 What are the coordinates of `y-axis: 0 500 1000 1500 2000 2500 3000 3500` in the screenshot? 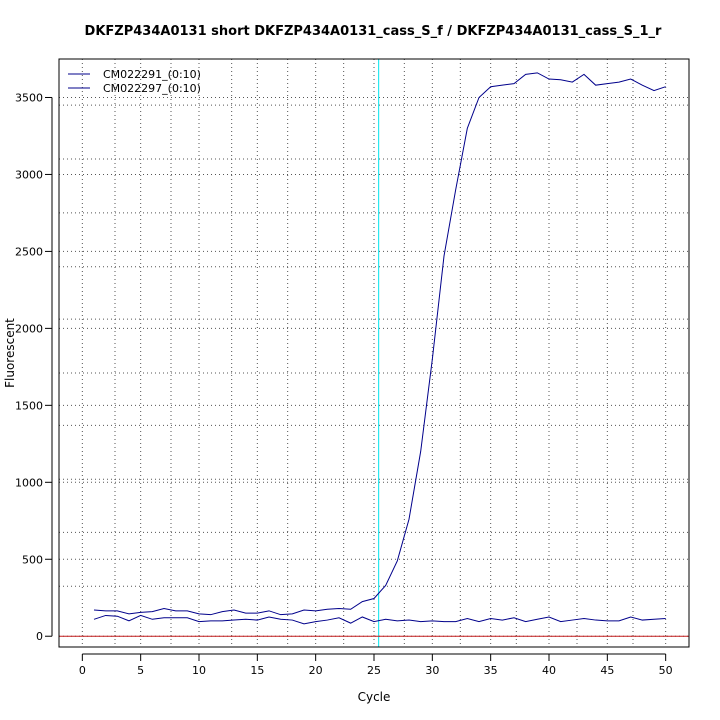 It's located at (34, 367).